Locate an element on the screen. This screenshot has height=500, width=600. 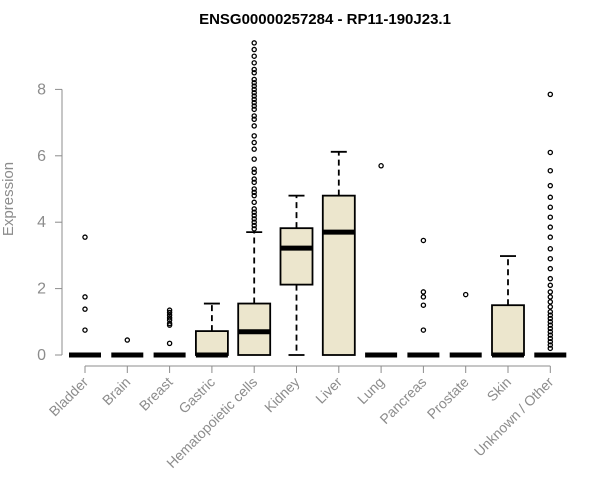
x-tick-label: Breast is located at coordinates (156, 394).